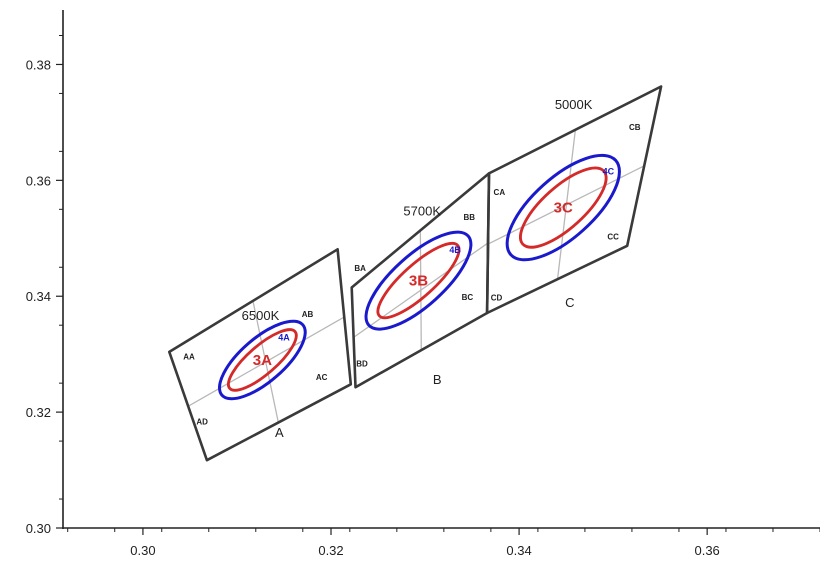  What do you see at coordinates (261, 315) in the screenshot?
I see `bin-a-cct-label: 6500K` at bounding box center [261, 315].